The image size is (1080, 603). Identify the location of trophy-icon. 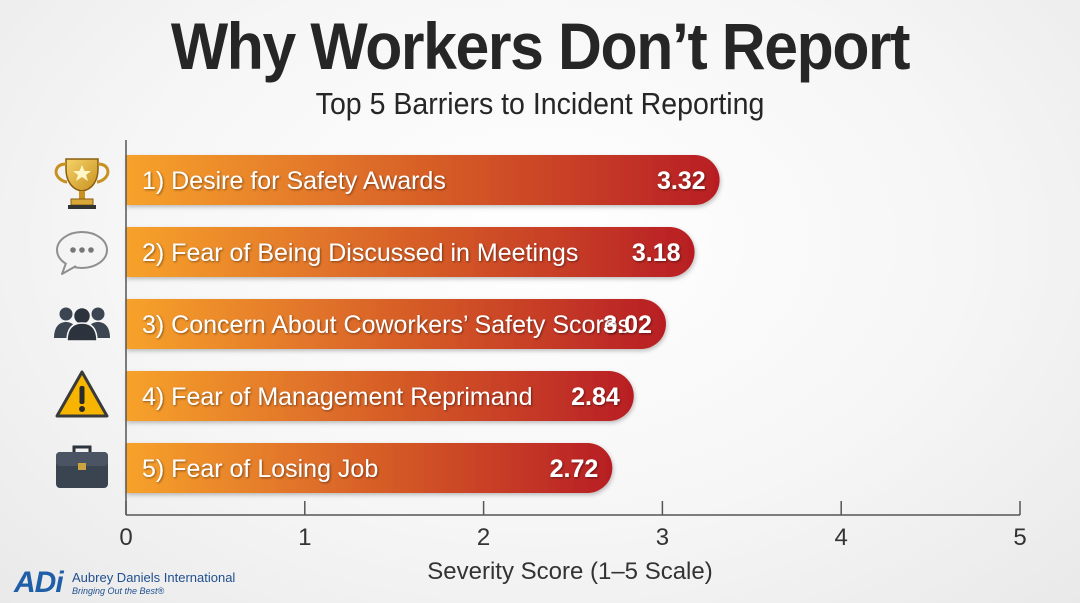
(82, 183).